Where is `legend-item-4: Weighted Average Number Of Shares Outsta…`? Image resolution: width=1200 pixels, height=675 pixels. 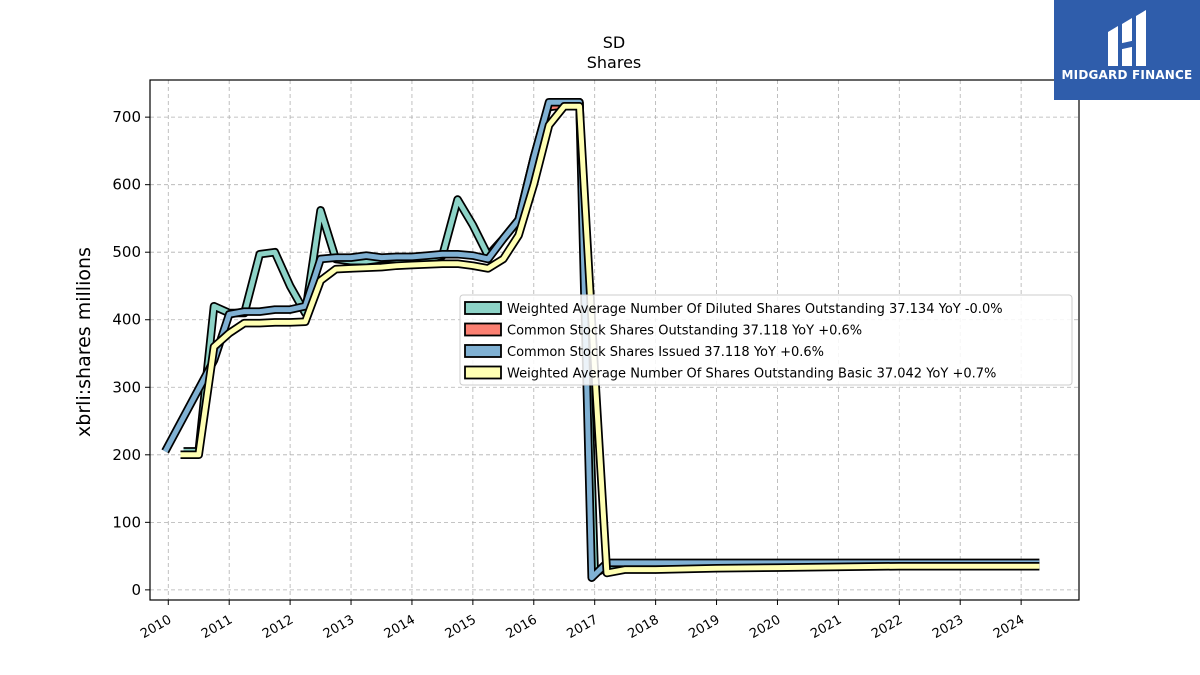 legend-item-4: Weighted Average Number Of Shares Outsta… is located at coordinates (730, 373).